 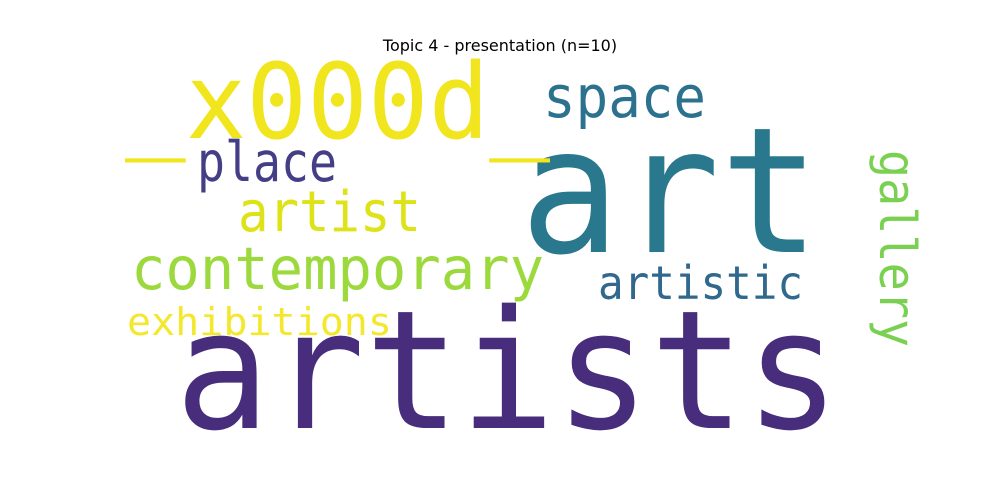 What do you see at coordinates (500, 45) in the screenshot?
I see `chart-title: Topic 4 - presentation (n=10)` at bounding box center [500, 45].